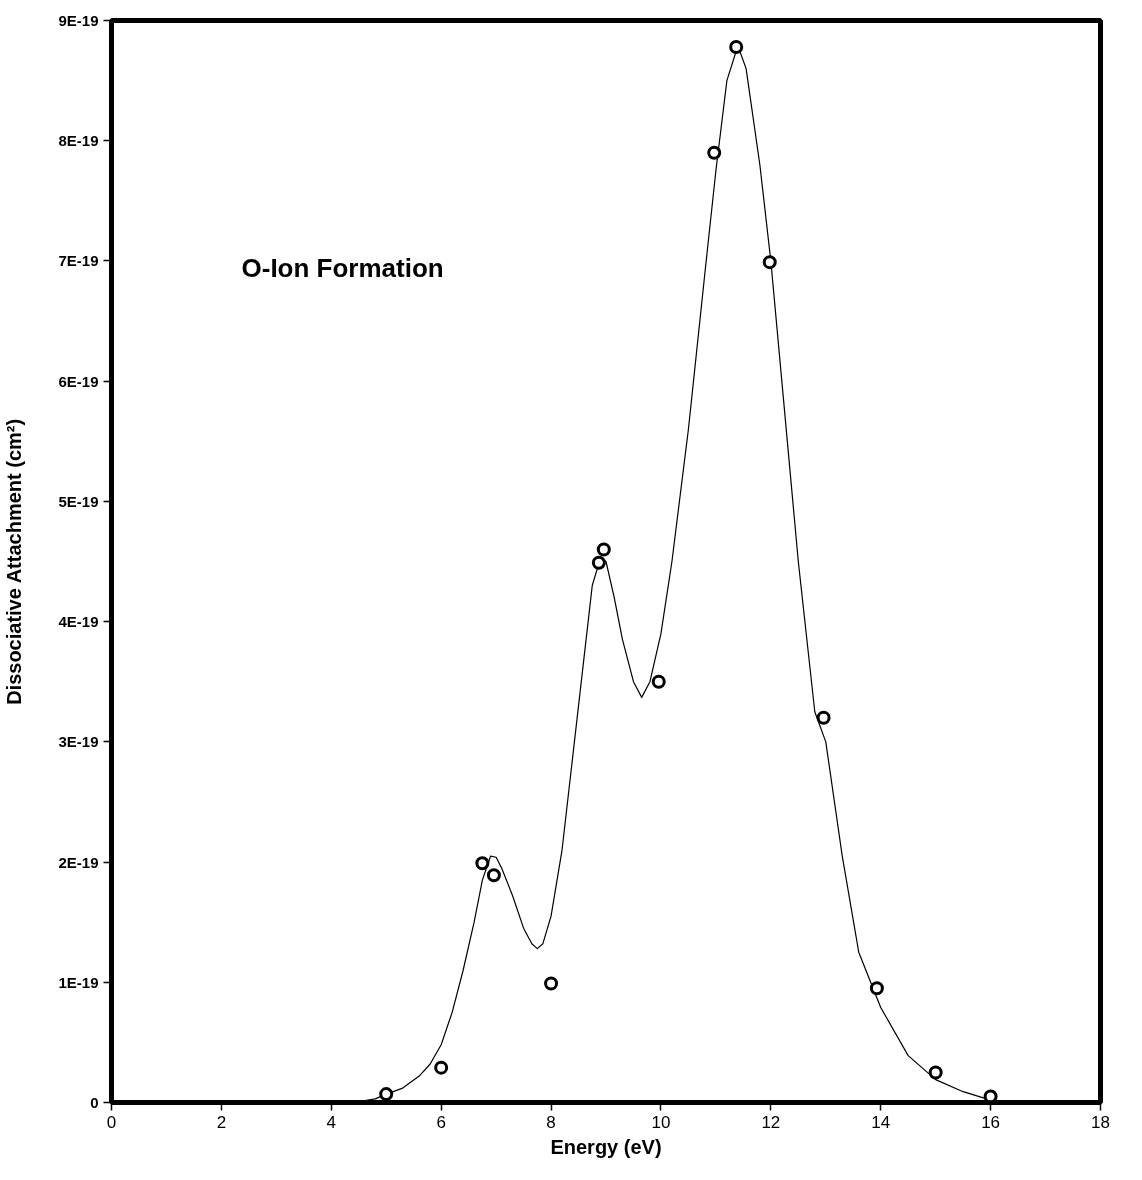 The height and width of the screenshot is (1180, 1142). I want to click on y-tick-label: 7E-19, so click(78, 261).